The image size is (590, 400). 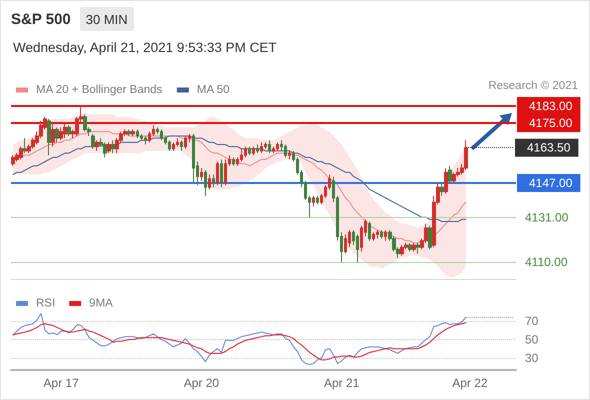 I want to click on y-tick-label: 30, so click(x=532, y=357).